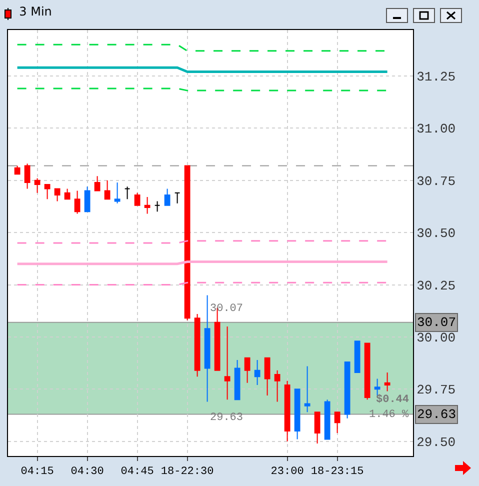  Describe the element at coordinates (436, 129) in the screenshot. I see `y-tick-label: 31.00` at that location.